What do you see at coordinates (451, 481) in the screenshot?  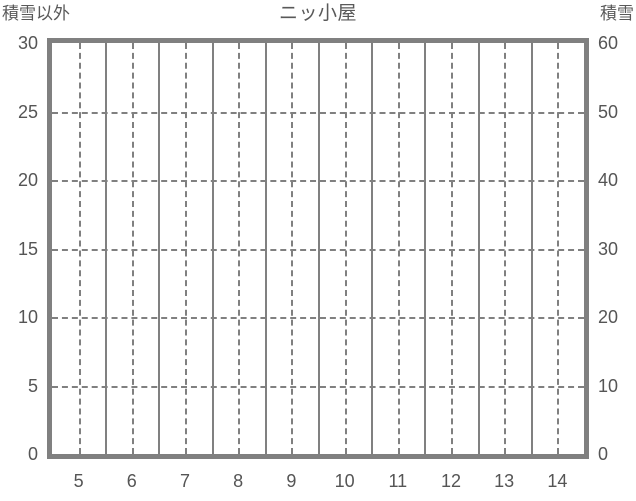 I see `bottom-axis-tick-label: 12` at bounding box center [451, 481].